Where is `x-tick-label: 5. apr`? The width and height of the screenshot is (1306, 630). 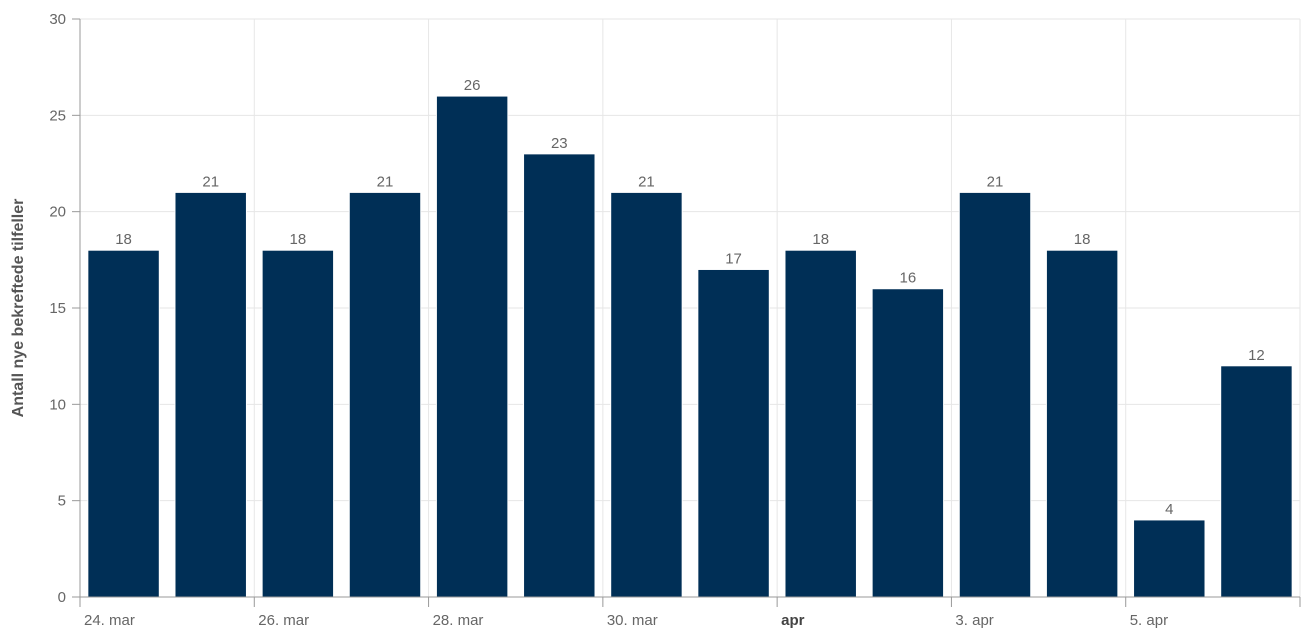 x-tick-label: 5. apr is located at coordinates (1149, 620).